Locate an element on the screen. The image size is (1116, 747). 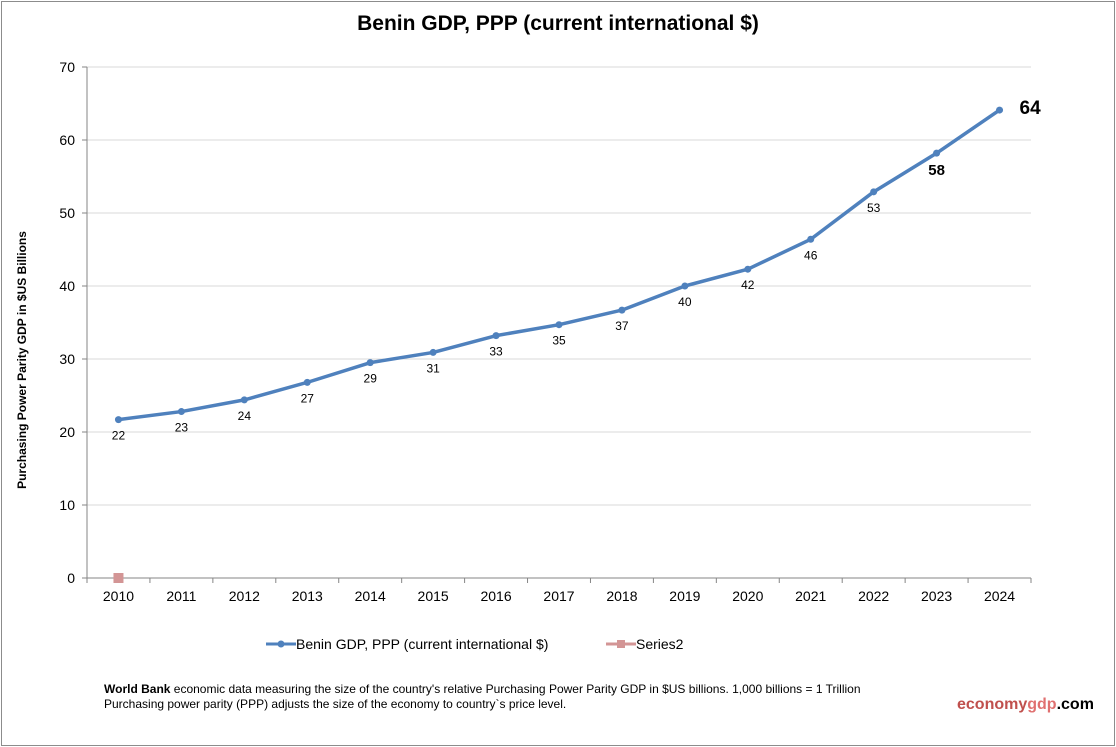
y-tick-label: 70 is located at coordinates (67, 67).